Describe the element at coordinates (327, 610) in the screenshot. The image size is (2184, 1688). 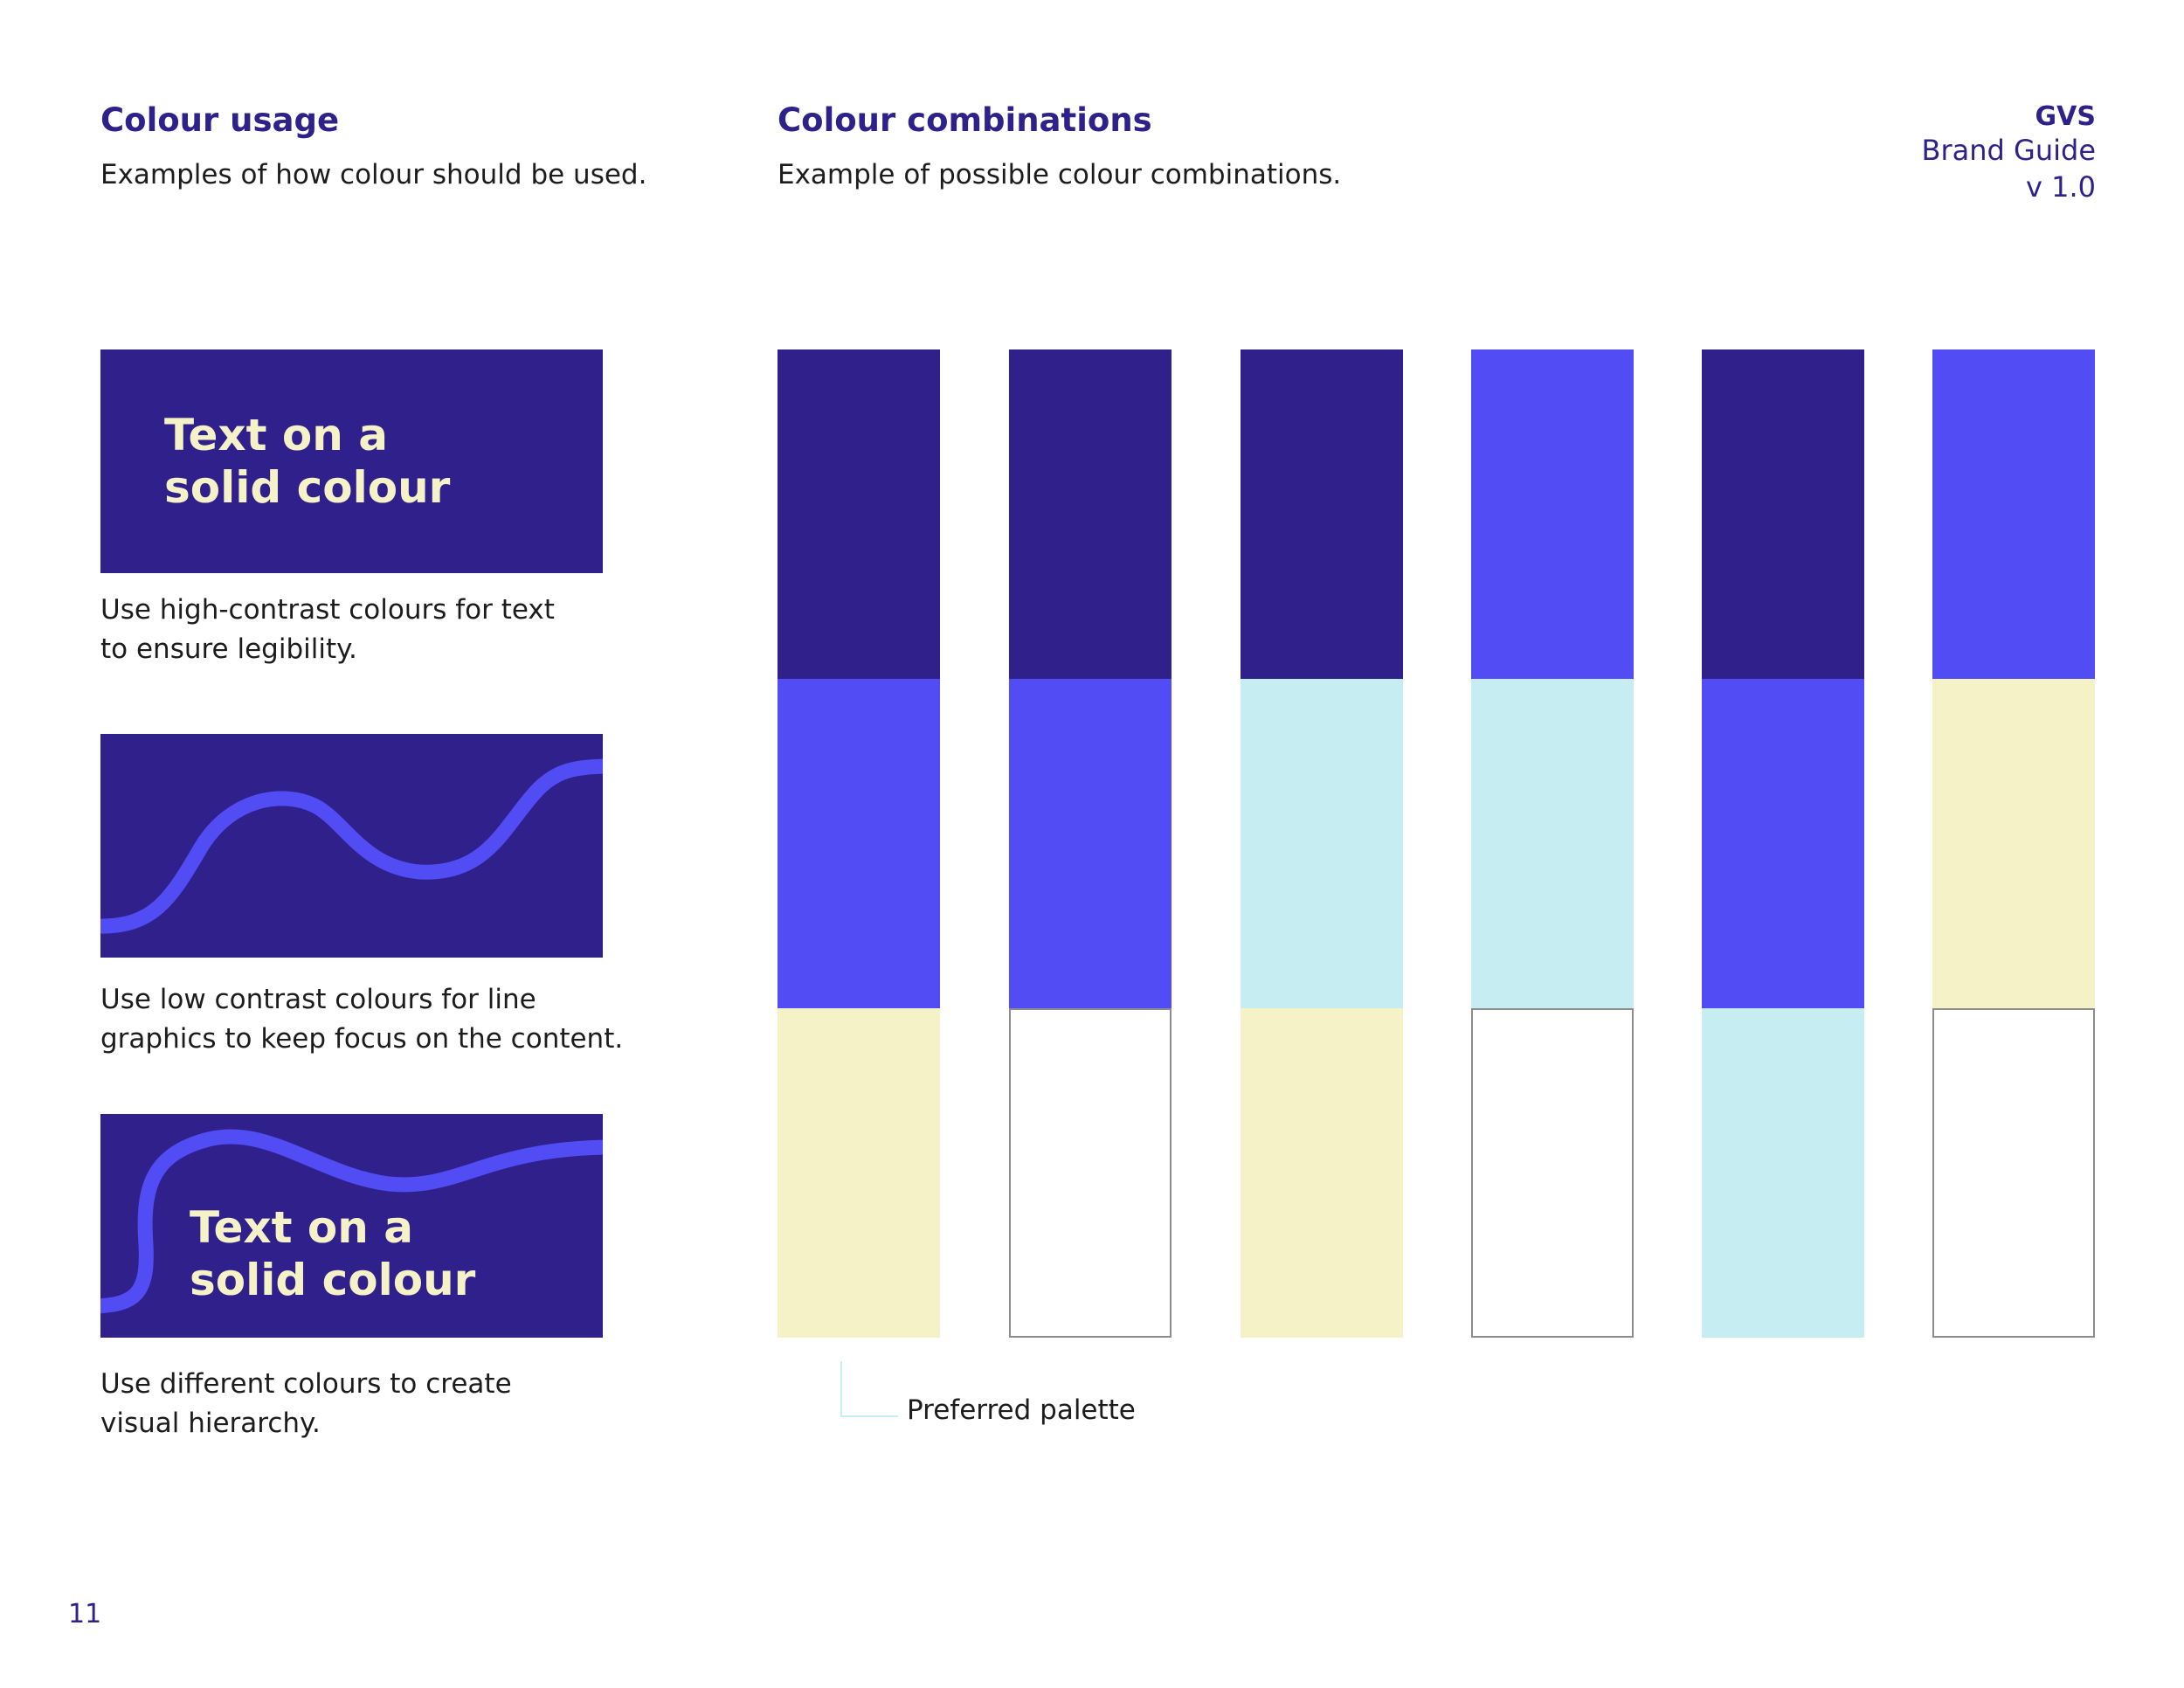
I see `caption-line-1: Use high-contrast colours for text` at that location.